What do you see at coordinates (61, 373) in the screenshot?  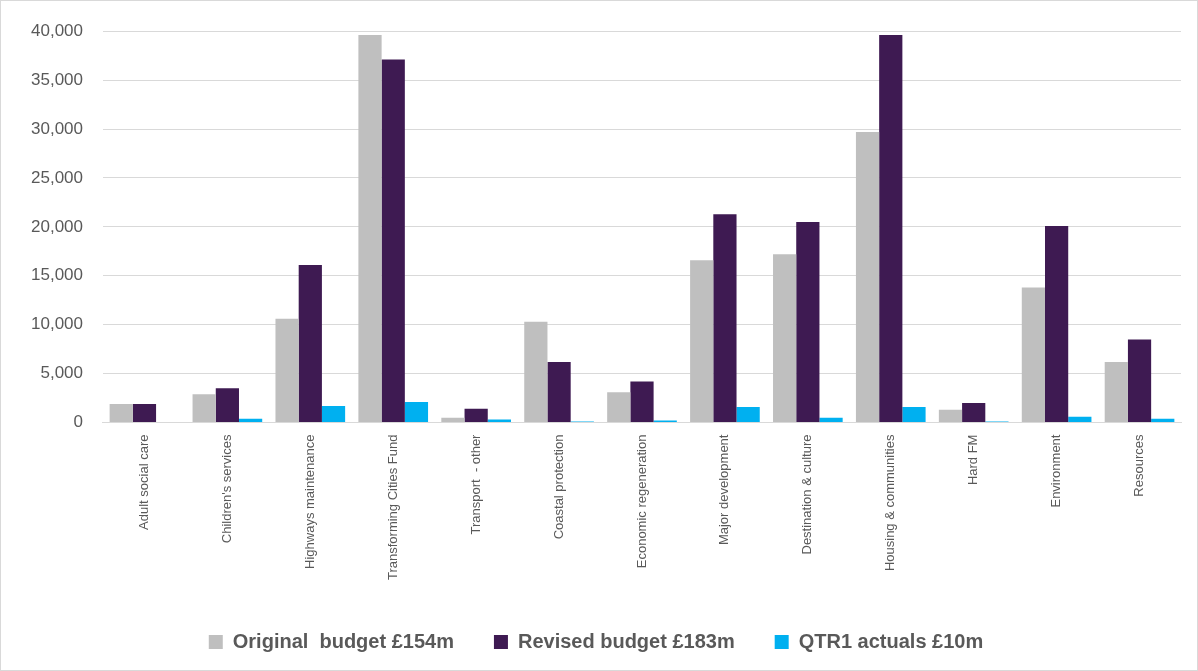 I see `y-tick-label: 5,000` at bounding box center [61, 373].